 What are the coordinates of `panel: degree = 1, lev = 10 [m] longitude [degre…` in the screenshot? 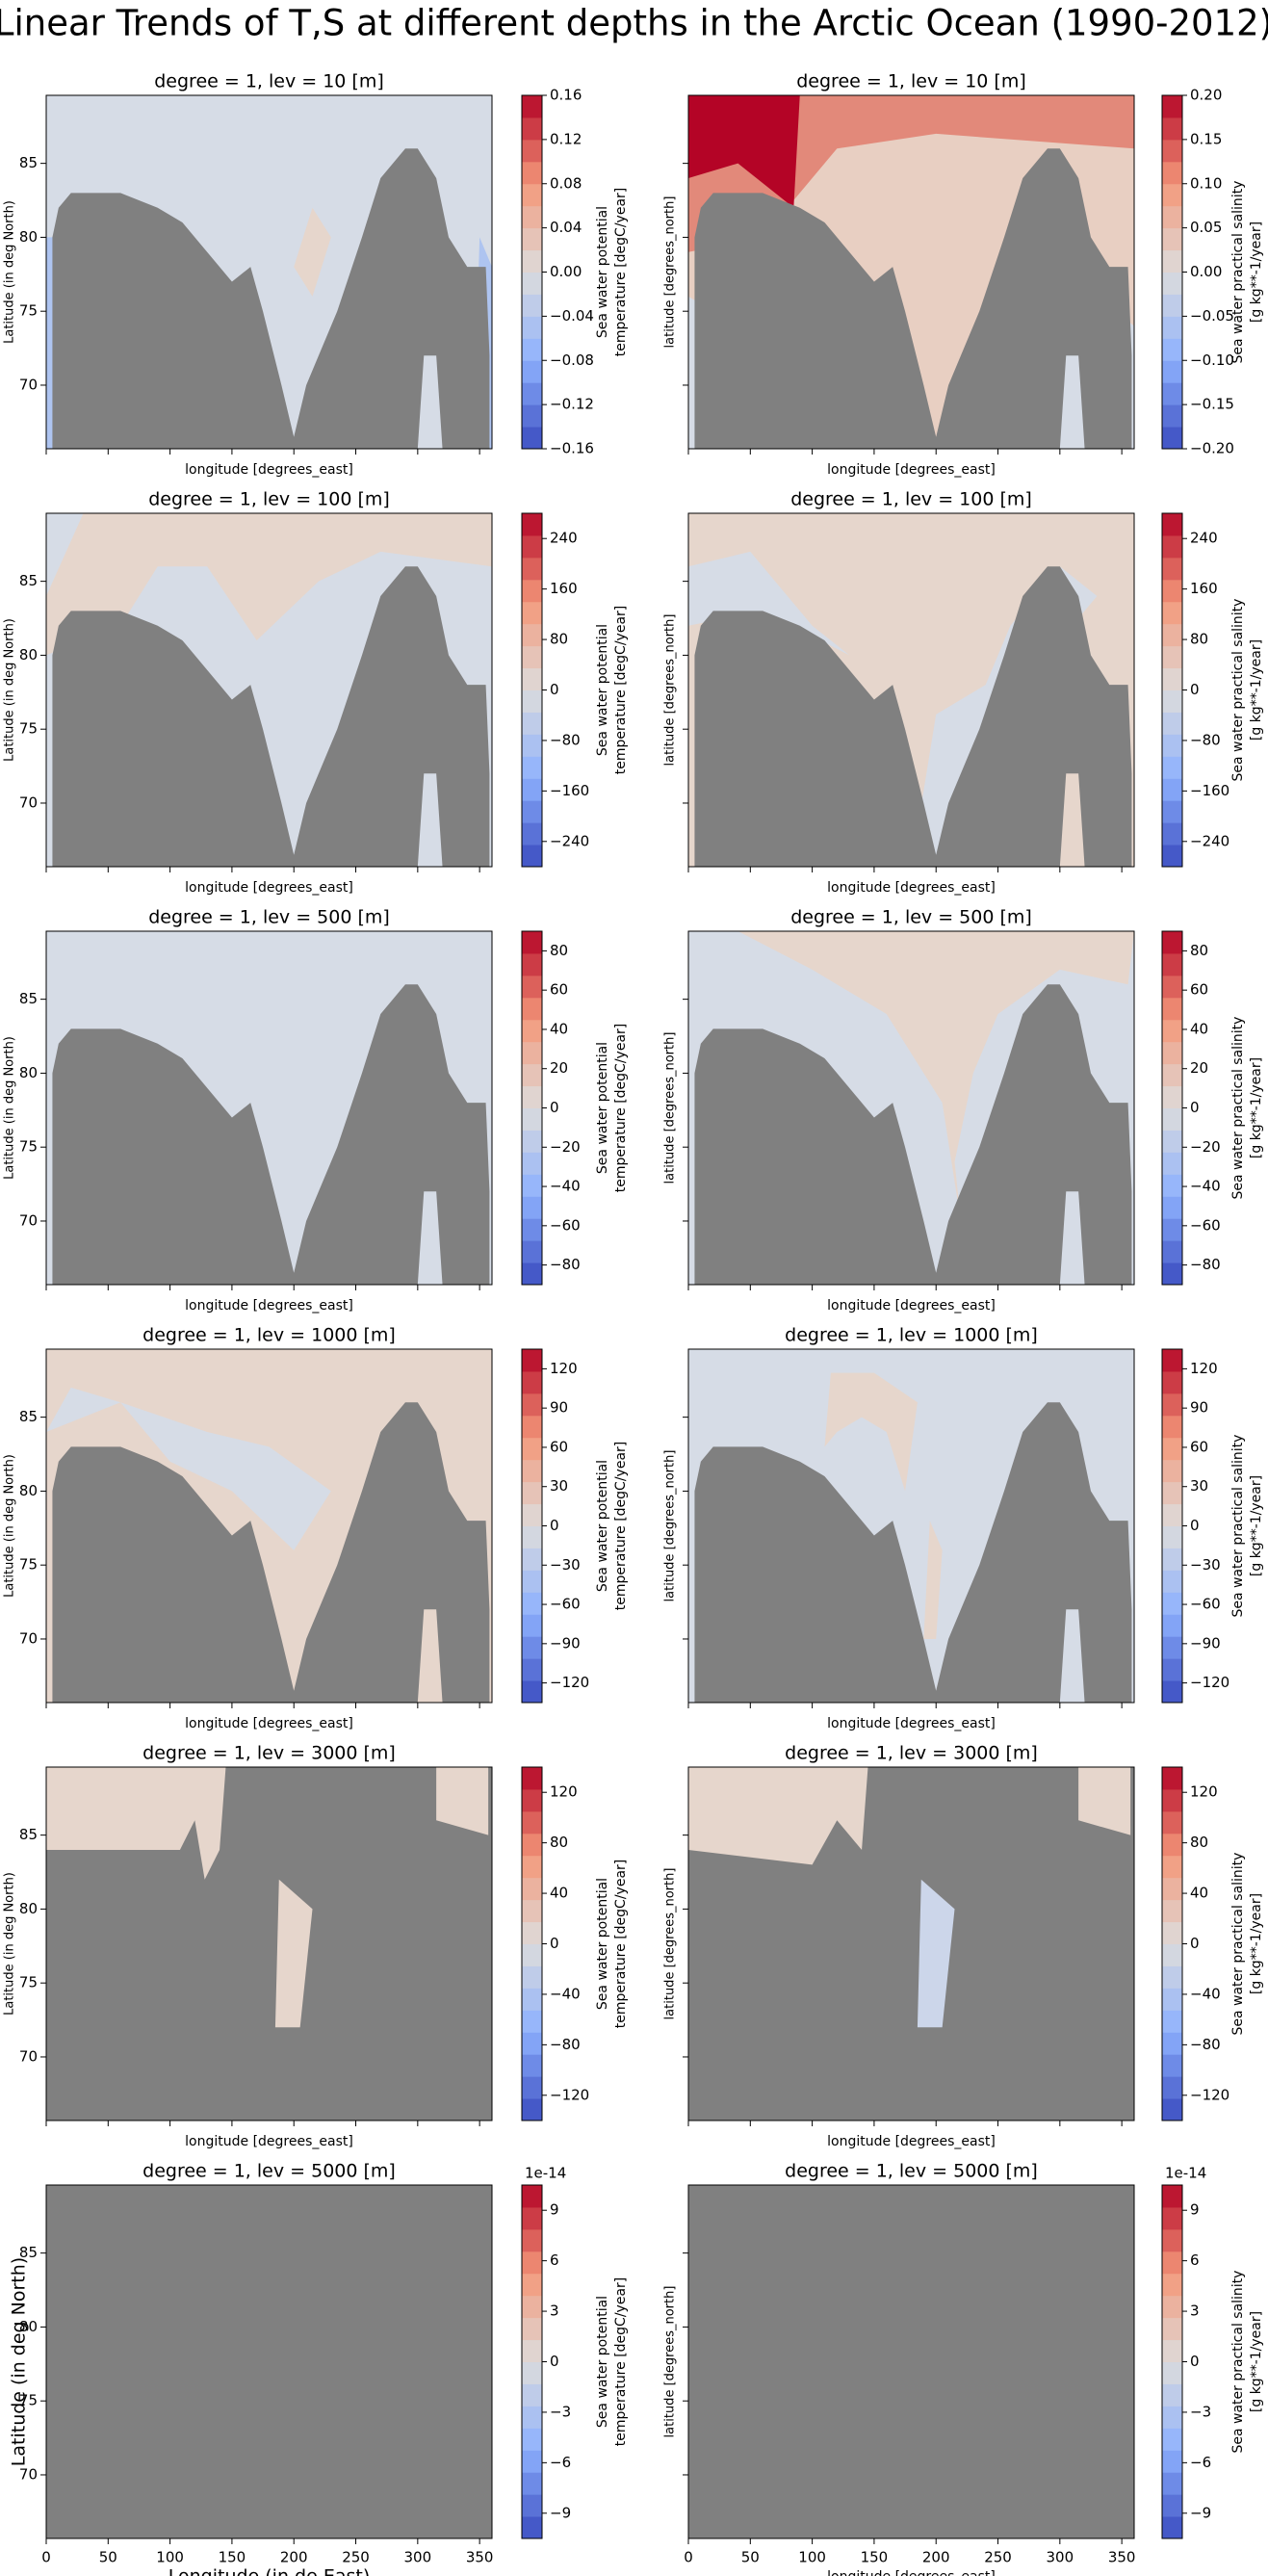 It's located at (964, 275).